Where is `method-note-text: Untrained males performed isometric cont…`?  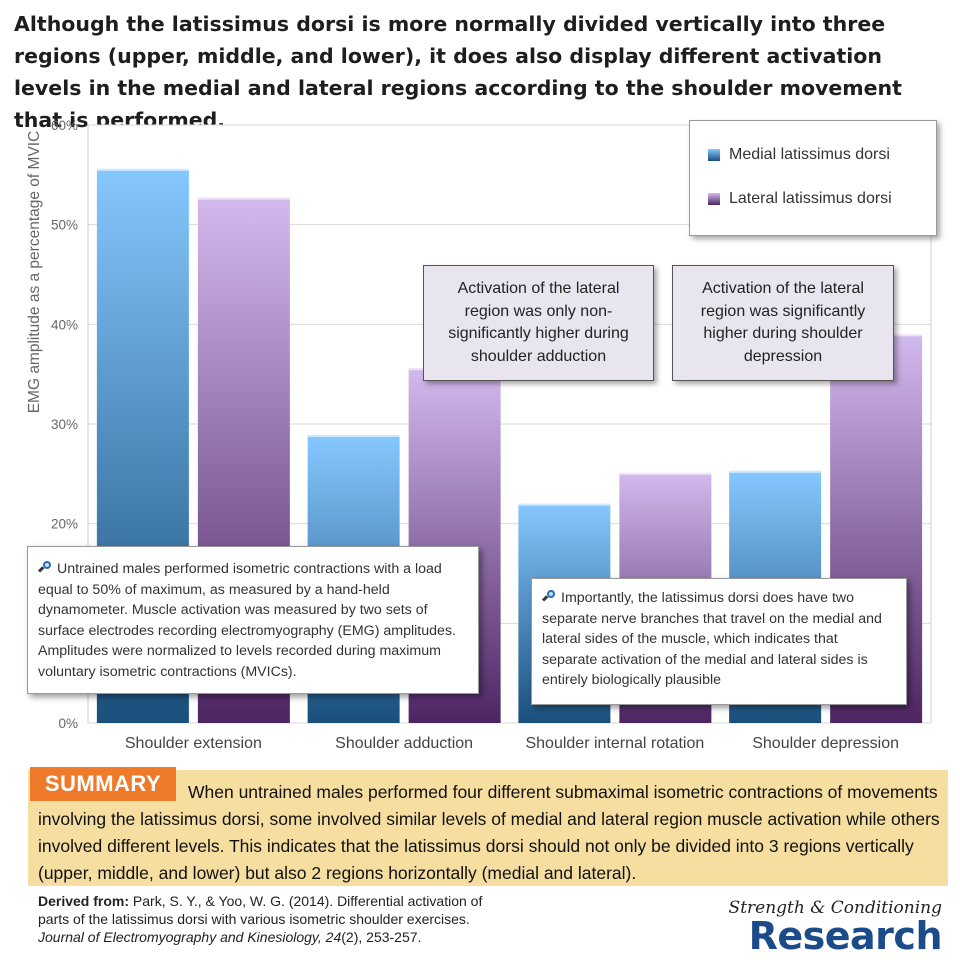 method-note-text: Untrained males performed isometric cont… is located at coordinates (247, 620).